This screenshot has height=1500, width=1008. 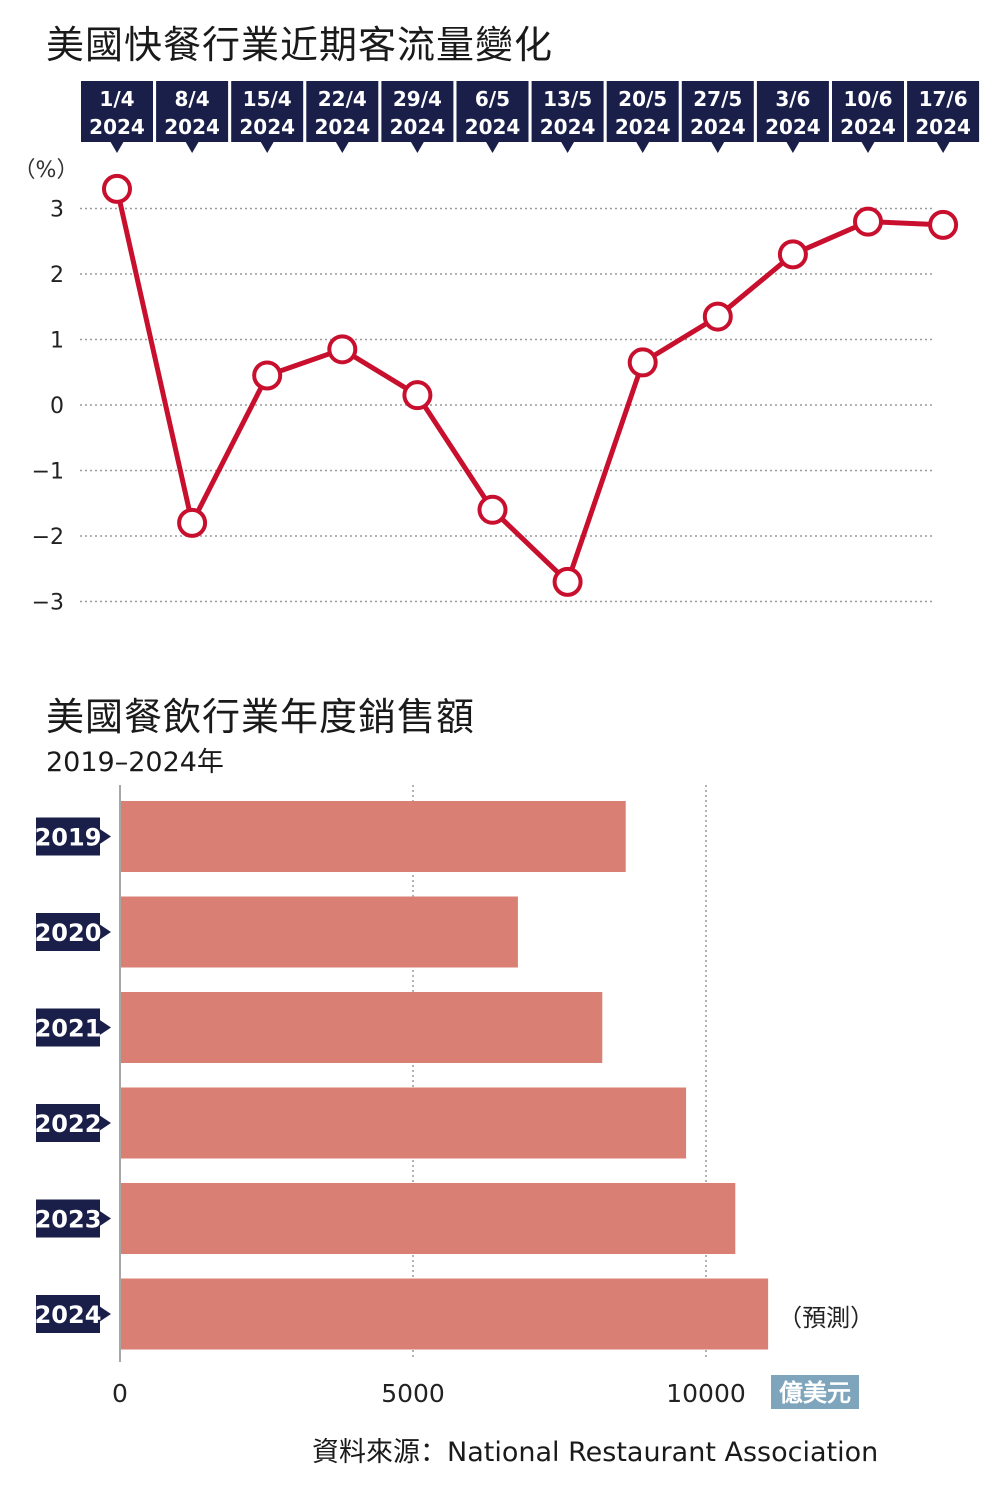 What do you see at coordinates (492, 99) in the screenshot?
I see `date-label-day: 6/5` at bounding box center [492, 99].